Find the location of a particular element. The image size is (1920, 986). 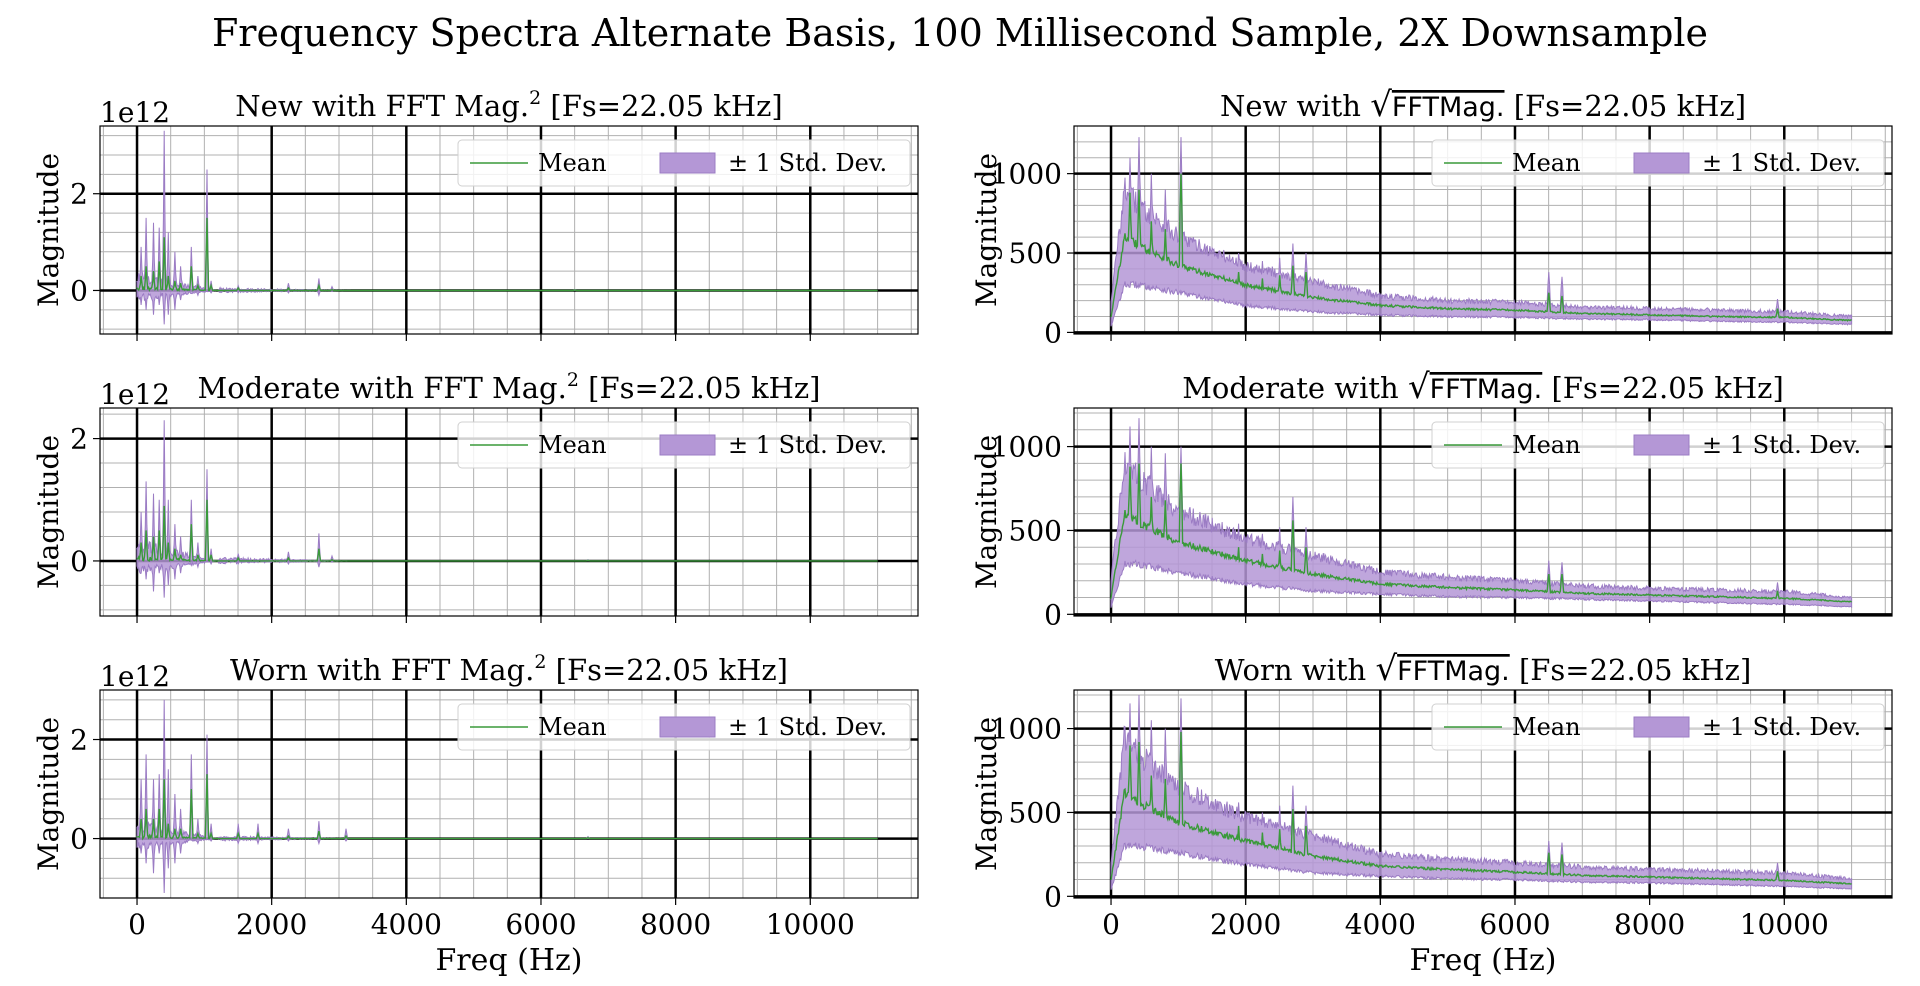

title-prefix: Moderate with FFT Mag. is located at coordinates (382, 388).